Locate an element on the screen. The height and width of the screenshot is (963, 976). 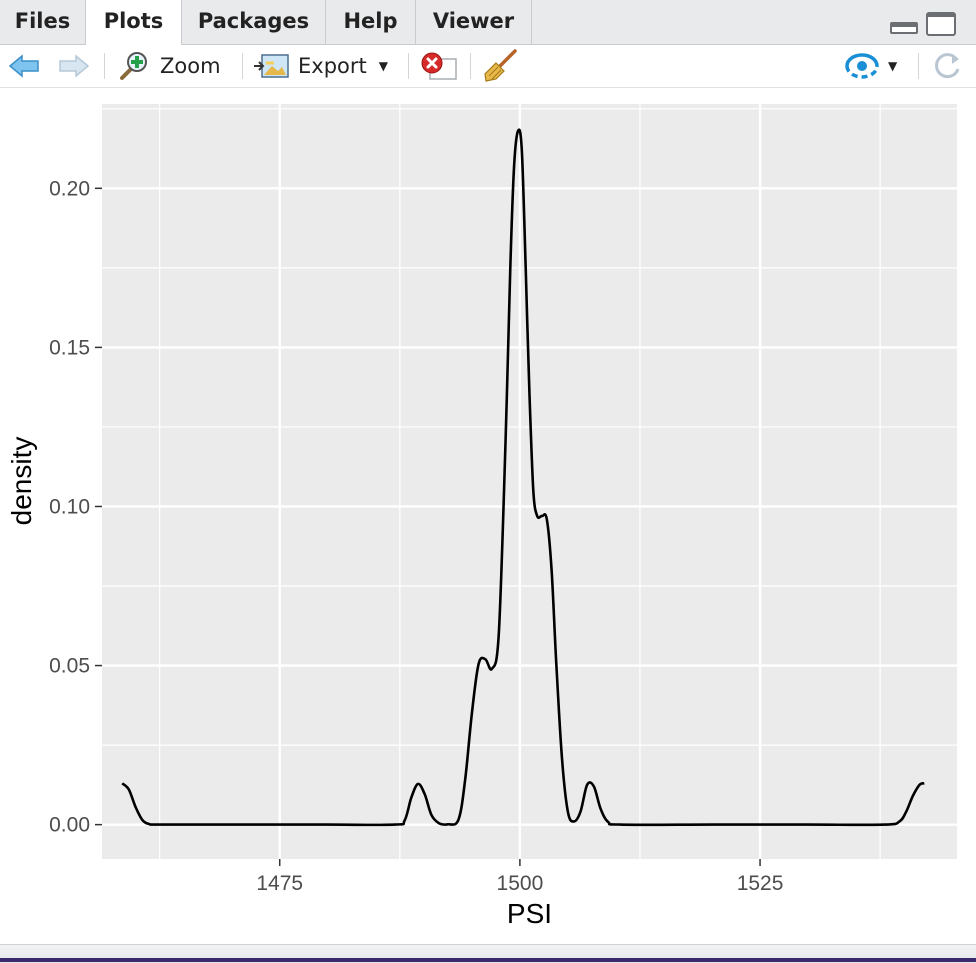
zoom-icon is located at coordinates (133, 66).